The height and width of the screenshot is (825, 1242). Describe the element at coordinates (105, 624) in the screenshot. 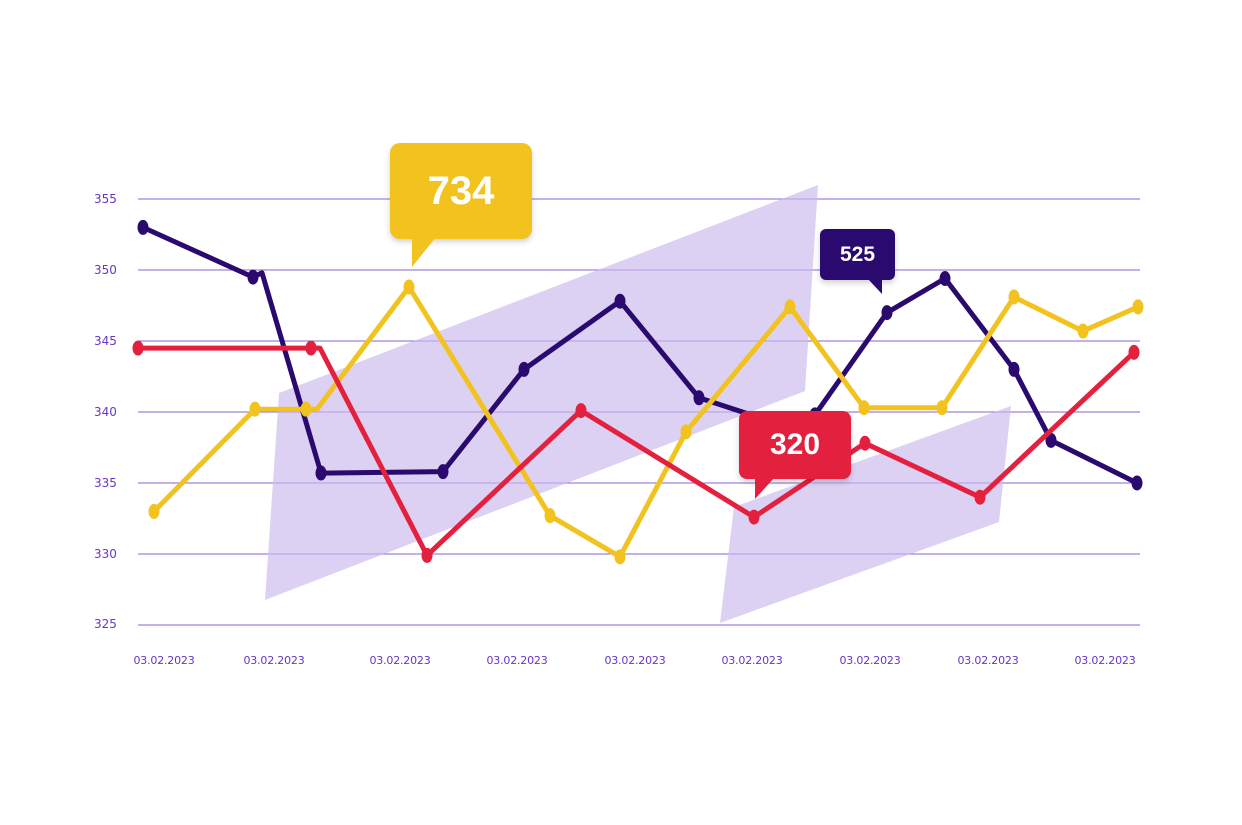

I see `y-tick-label: 325` at that location.